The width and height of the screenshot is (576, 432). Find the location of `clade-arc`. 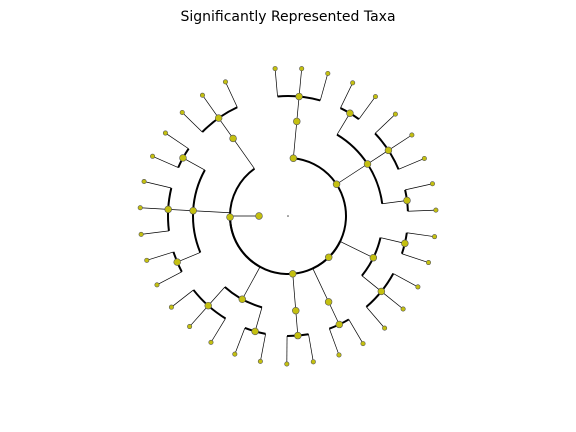

clade-arc is located at coordinates (245, 217).